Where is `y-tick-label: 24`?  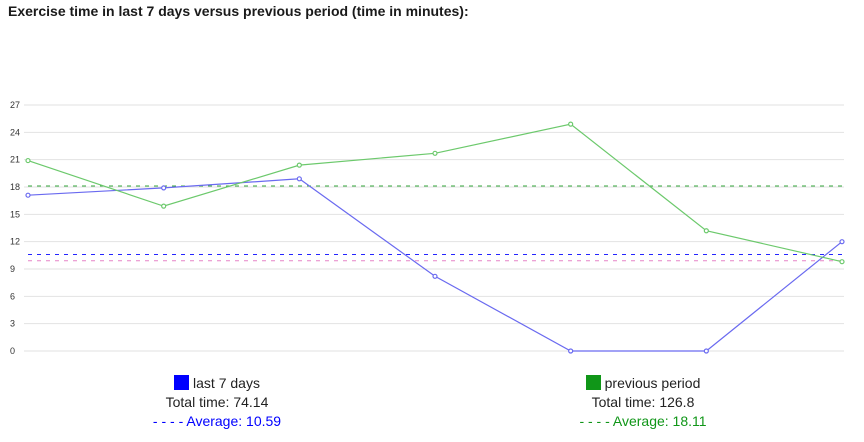
y-tick-label: 24 is located at coordinates (15, 132).